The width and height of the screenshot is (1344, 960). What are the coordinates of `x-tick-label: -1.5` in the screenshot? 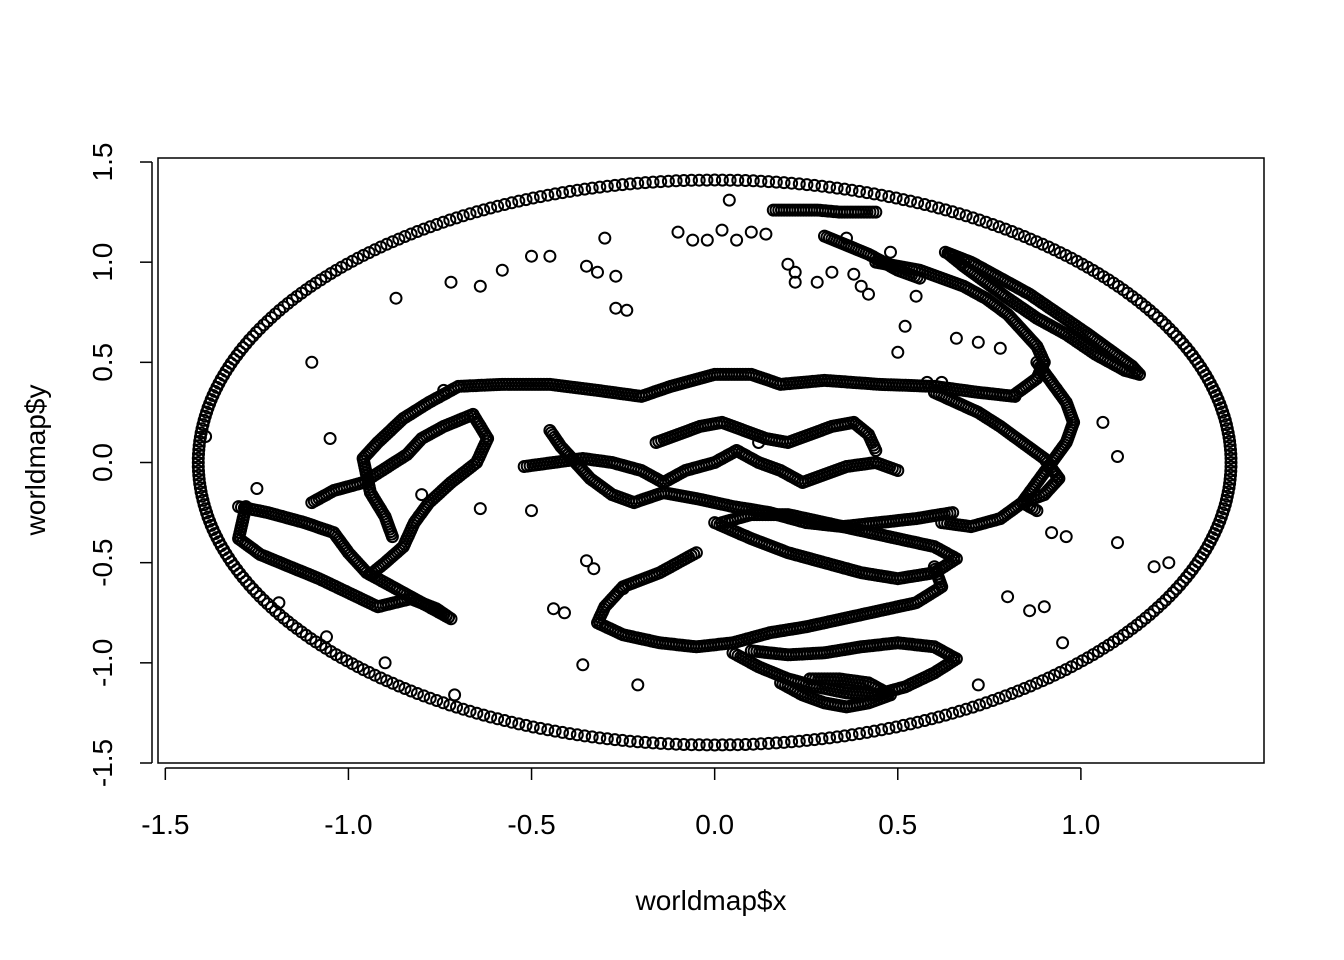 It's located at (165, 824).